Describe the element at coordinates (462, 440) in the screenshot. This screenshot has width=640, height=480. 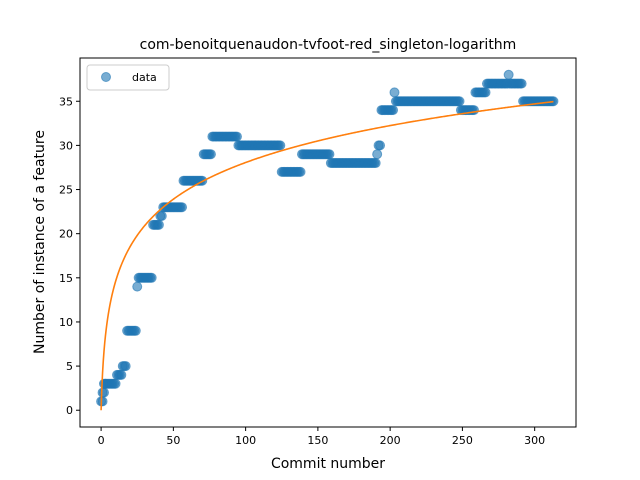
I see `x-tick-label: 250` at that location.